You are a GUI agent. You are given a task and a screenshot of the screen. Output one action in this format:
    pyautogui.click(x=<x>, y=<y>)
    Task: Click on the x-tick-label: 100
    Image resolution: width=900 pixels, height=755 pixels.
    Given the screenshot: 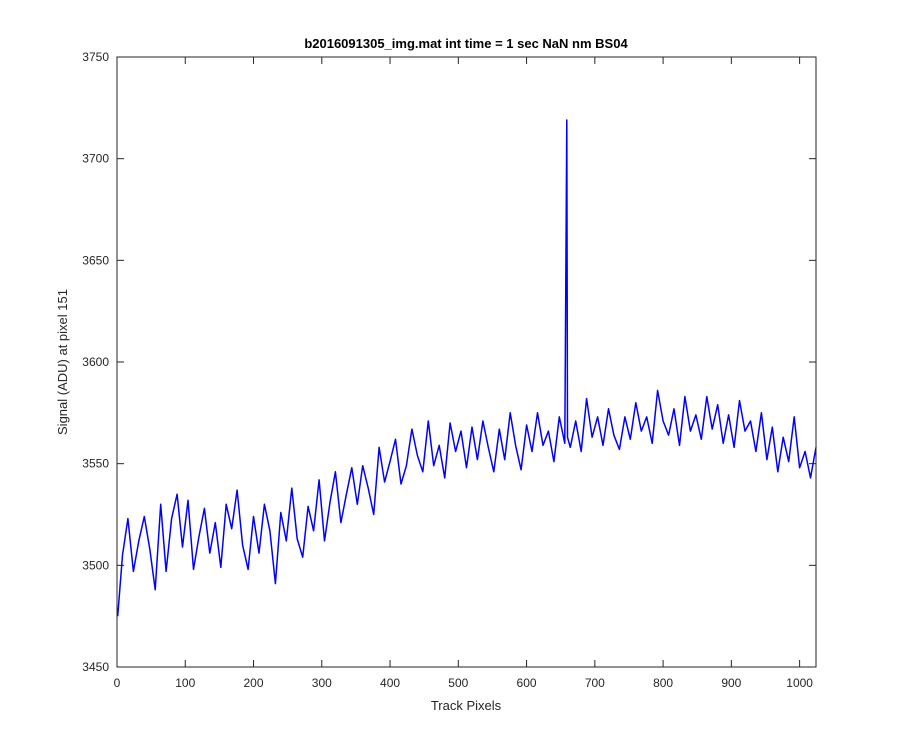 What is the action you would take?
    pyautogui.click(x=185, y=683)
    